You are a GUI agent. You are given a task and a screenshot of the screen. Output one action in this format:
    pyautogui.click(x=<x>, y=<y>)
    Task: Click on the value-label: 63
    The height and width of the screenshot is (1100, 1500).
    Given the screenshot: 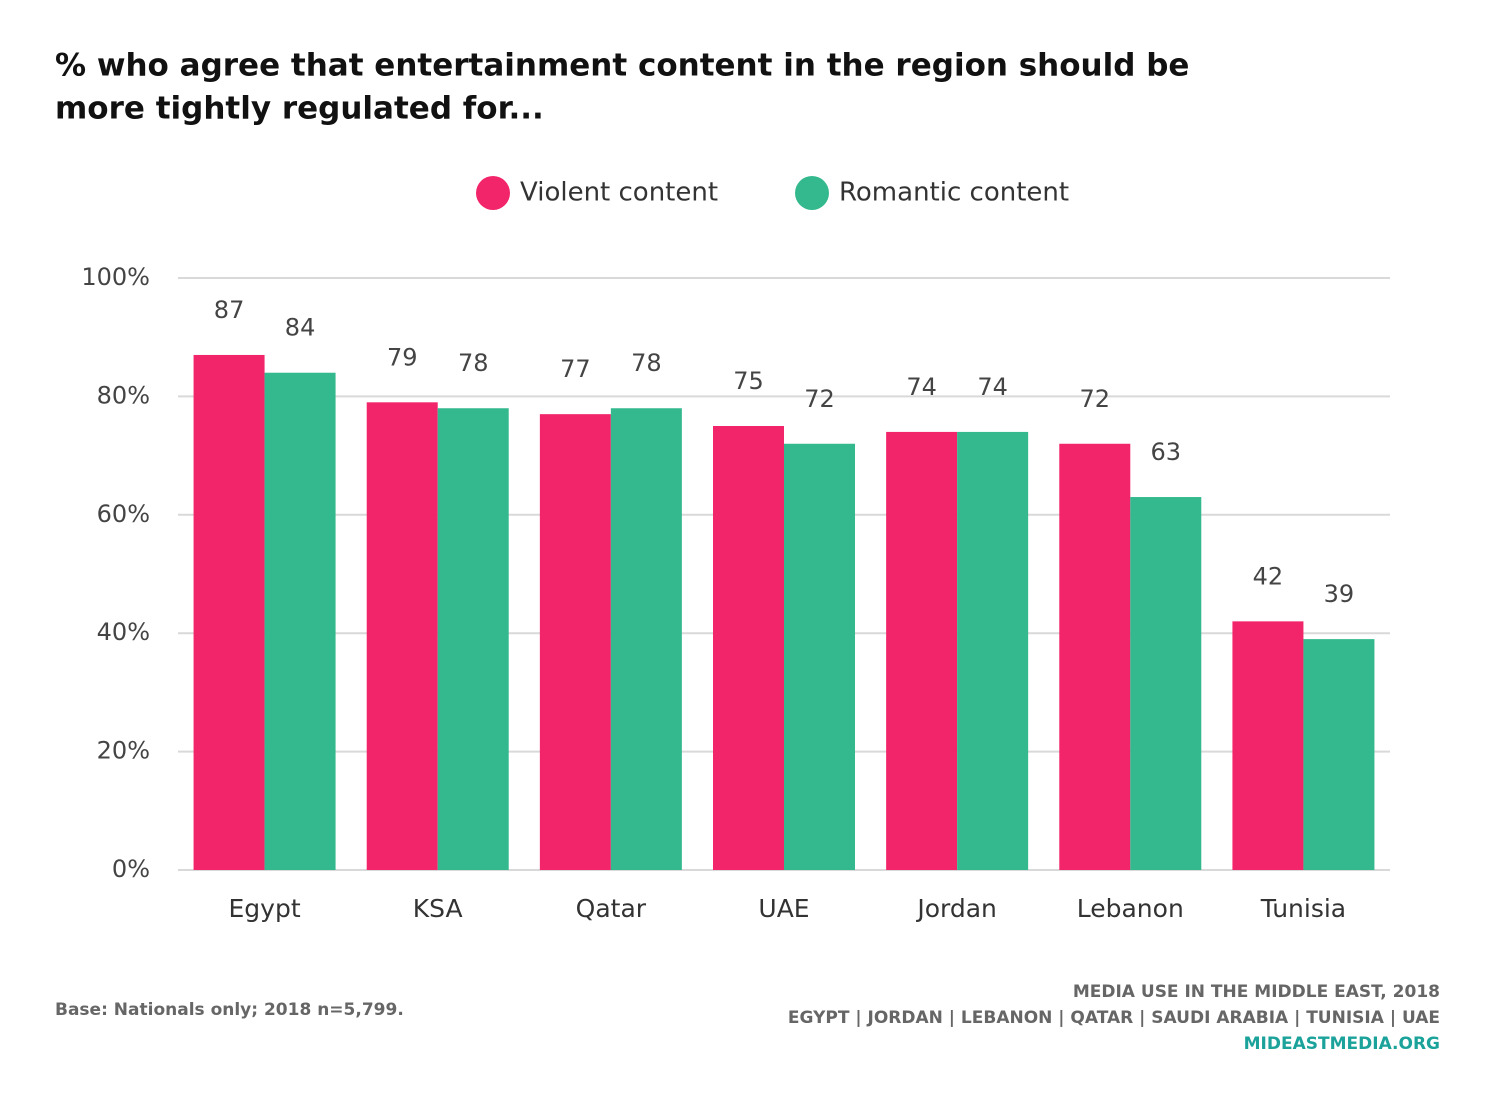 What is the action you would take?
    pyautogui.click(x=1166, y=452)
    